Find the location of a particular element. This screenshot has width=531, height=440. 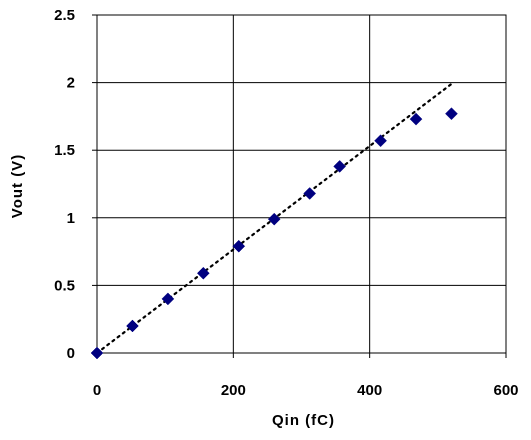

y-tick-label: 2.5 is located at coordinates (64, 15).